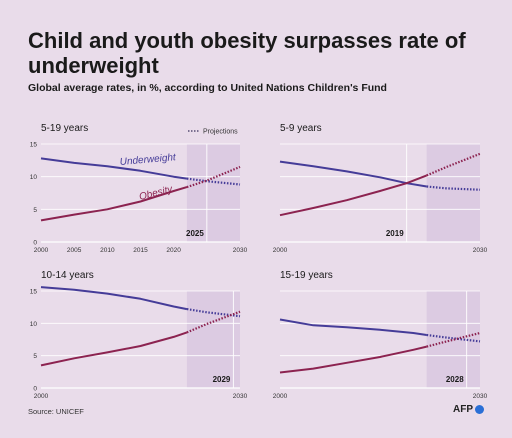  I want to click on panel-title: 5-19 years, so click(64, 128).